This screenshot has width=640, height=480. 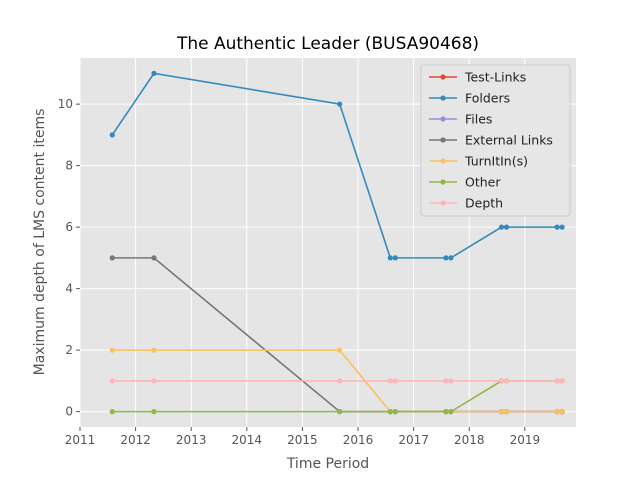 I want to click on x-tick-label: 2013, so click(x=191, y=440).